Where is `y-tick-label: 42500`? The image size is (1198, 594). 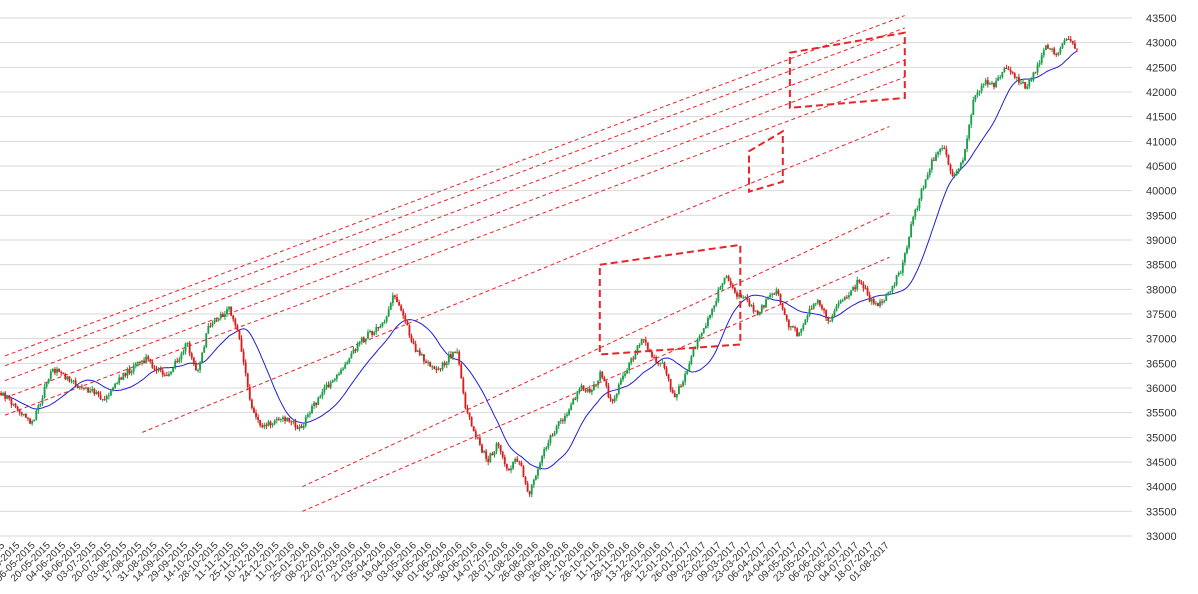 y-tick-label: 42500 is located at coordinates (1161, 68).